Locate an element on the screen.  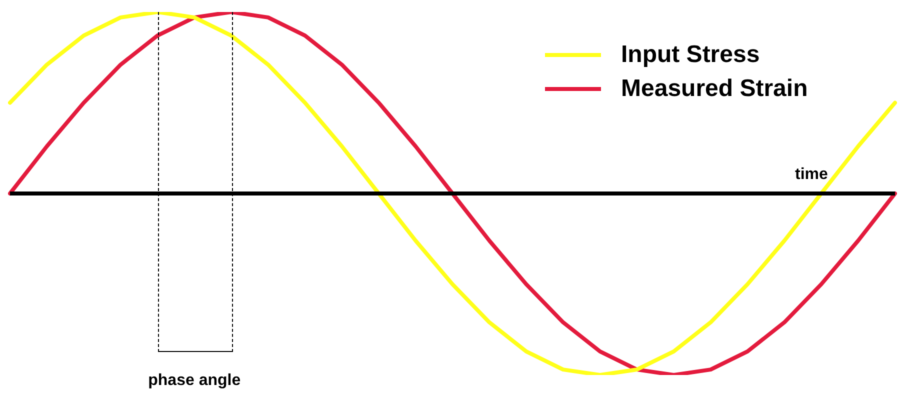
annotation: phase angle is located at coordinates (194, 381).